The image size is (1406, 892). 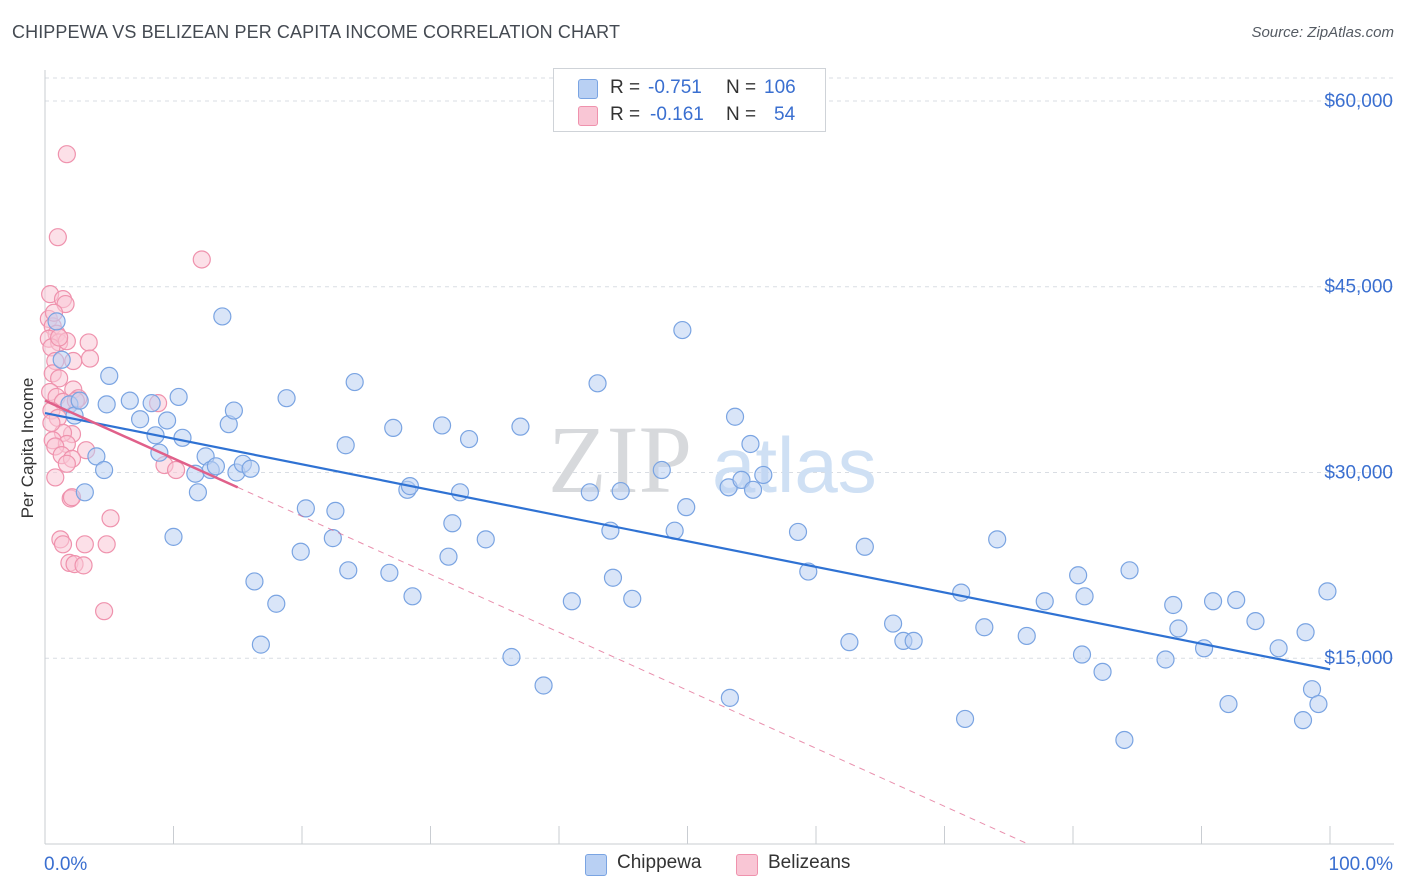 What do you see at coordinates (780, 87) in the screenshot?
I see `legend-n-value: 106` at bounding box center [780, 87].